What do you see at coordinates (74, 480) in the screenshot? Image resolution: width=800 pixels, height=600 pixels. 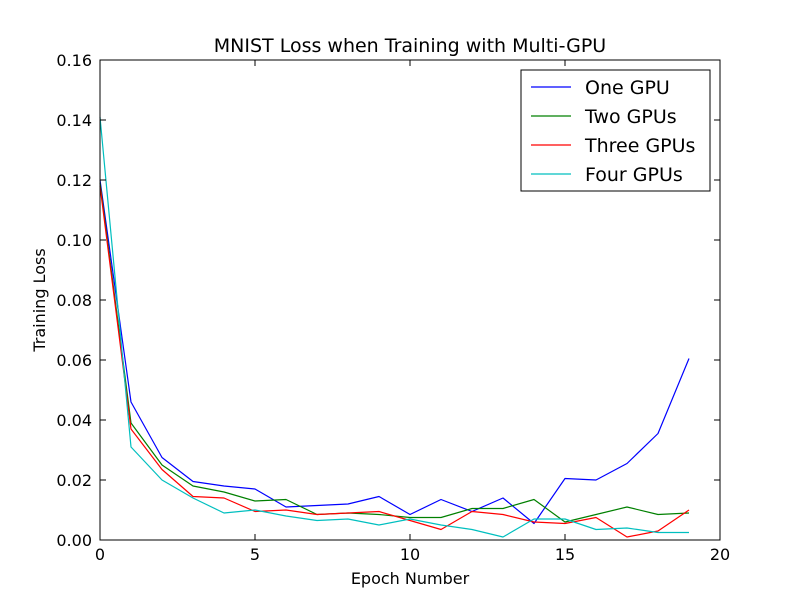 I see `y-tick-label: 0.02` at bounding box center [74, 480].